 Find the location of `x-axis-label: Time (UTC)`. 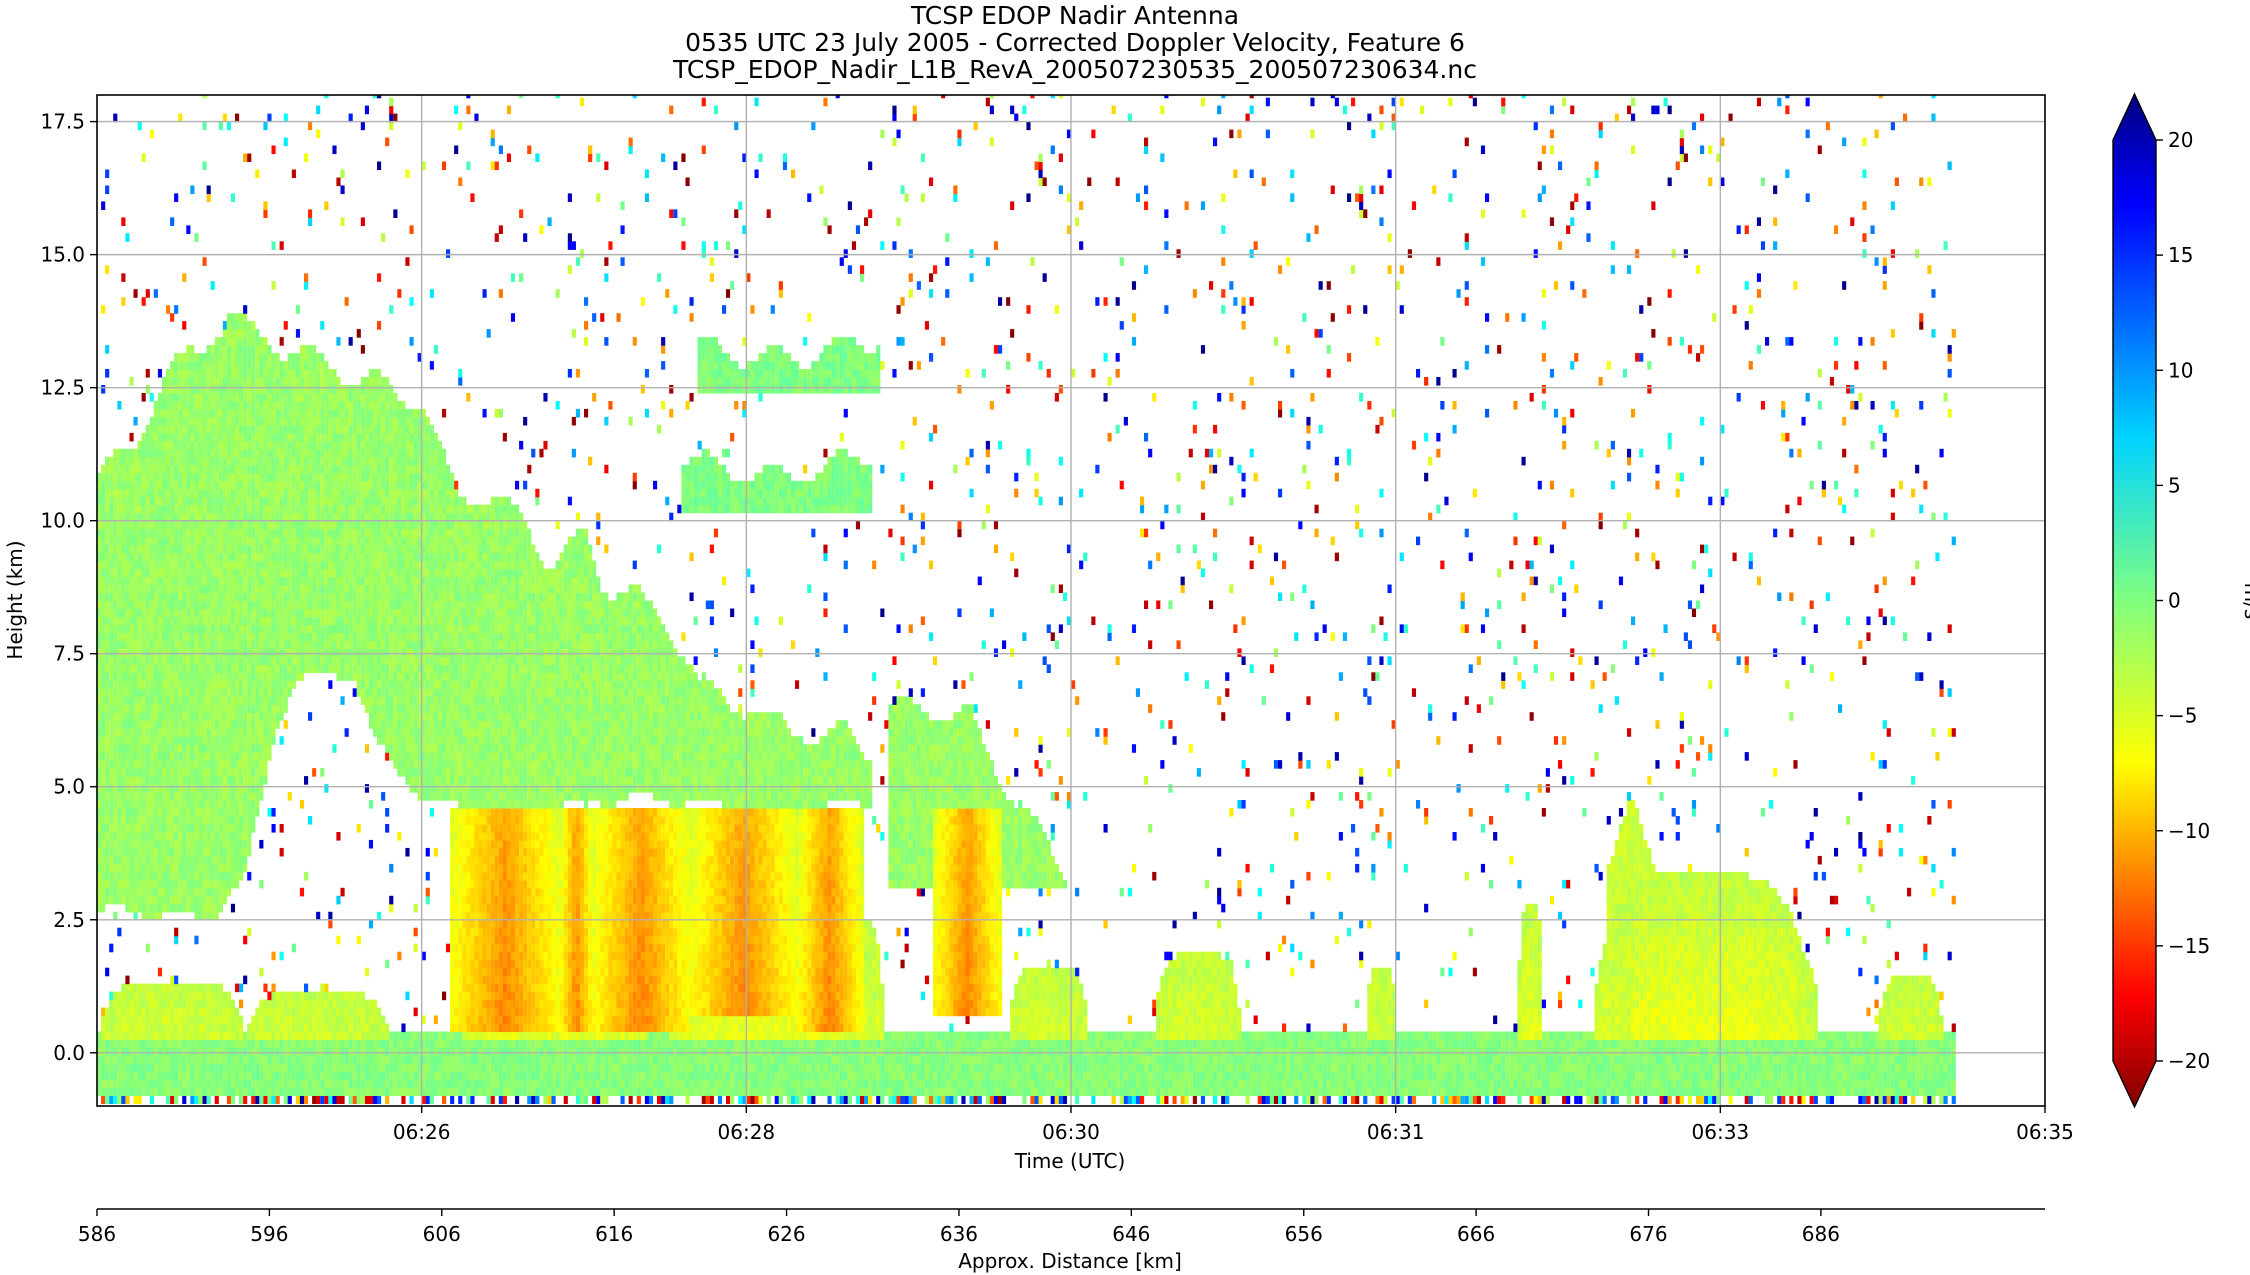

x-axis-label: Time (UTC) is located at coordinates (1070, 1161).